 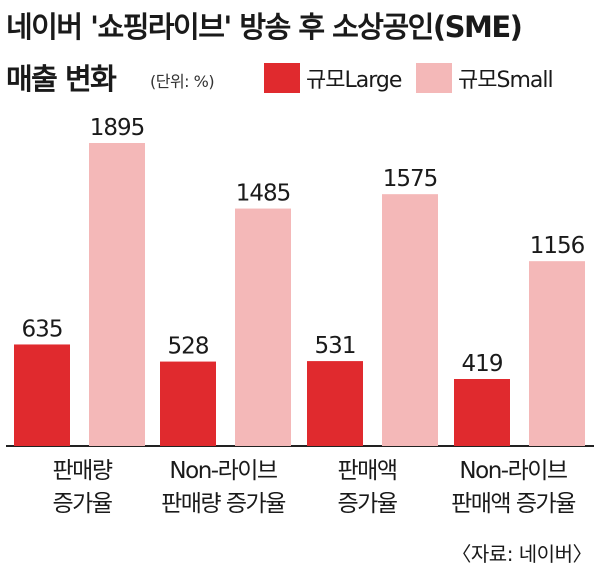 What do you see at coordinates (506, 80) in the screenshot?
I see `legend-label-small: 규모Small` at bounding box center [506, 80].